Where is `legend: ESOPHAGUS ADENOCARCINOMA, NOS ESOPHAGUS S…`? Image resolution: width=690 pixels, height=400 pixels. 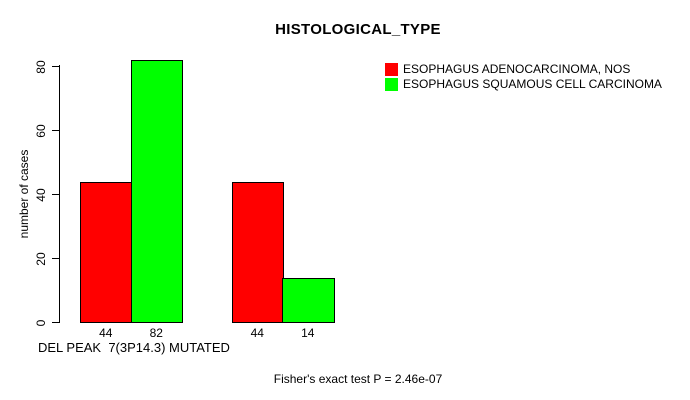
legend: ESOPHAGUS ADENOCARCINOMA, NOS ESOPHAGUS S… is located at coordinates (523, 77).